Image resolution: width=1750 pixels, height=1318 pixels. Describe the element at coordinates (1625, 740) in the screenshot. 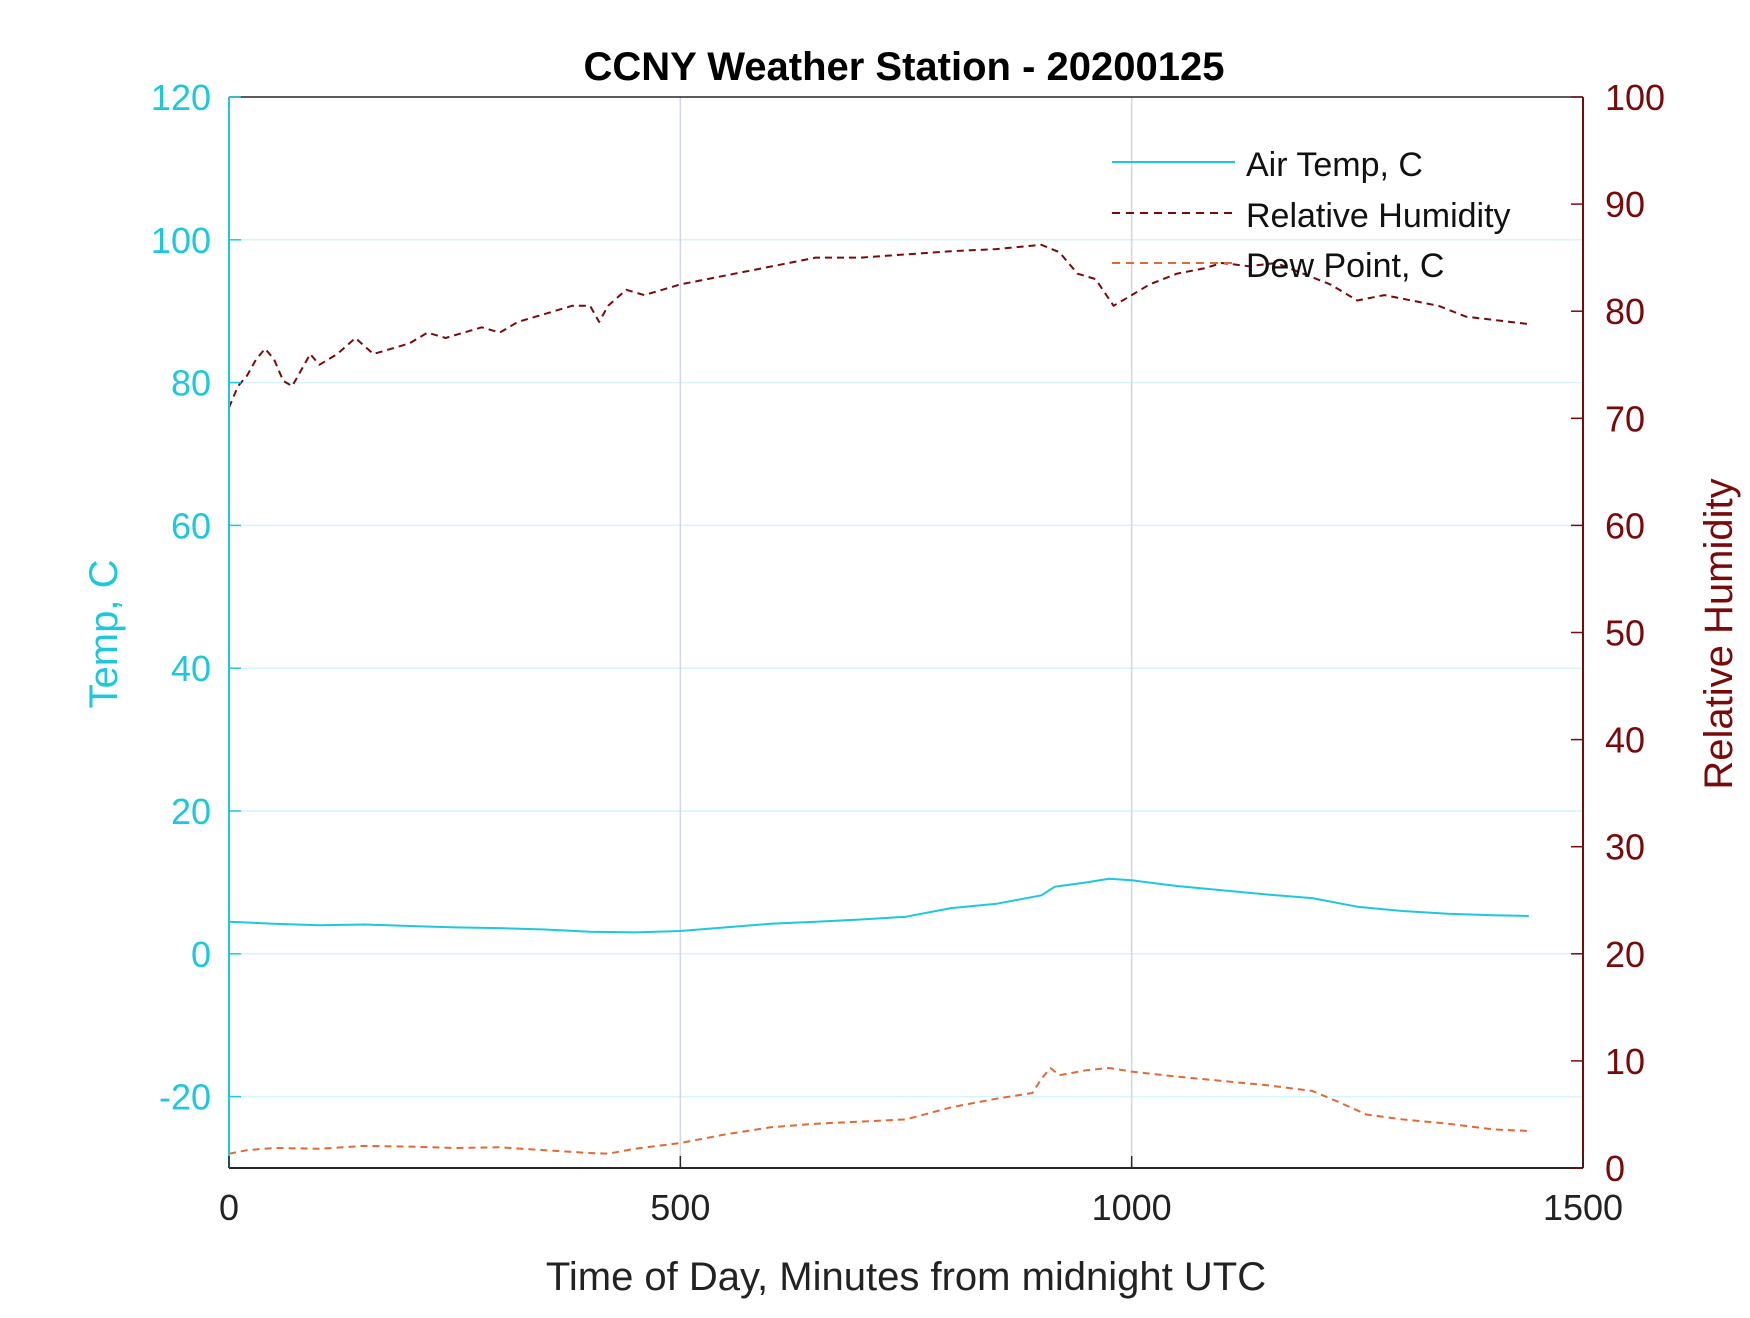

I see `y-right-tick-label: 40` at that location.